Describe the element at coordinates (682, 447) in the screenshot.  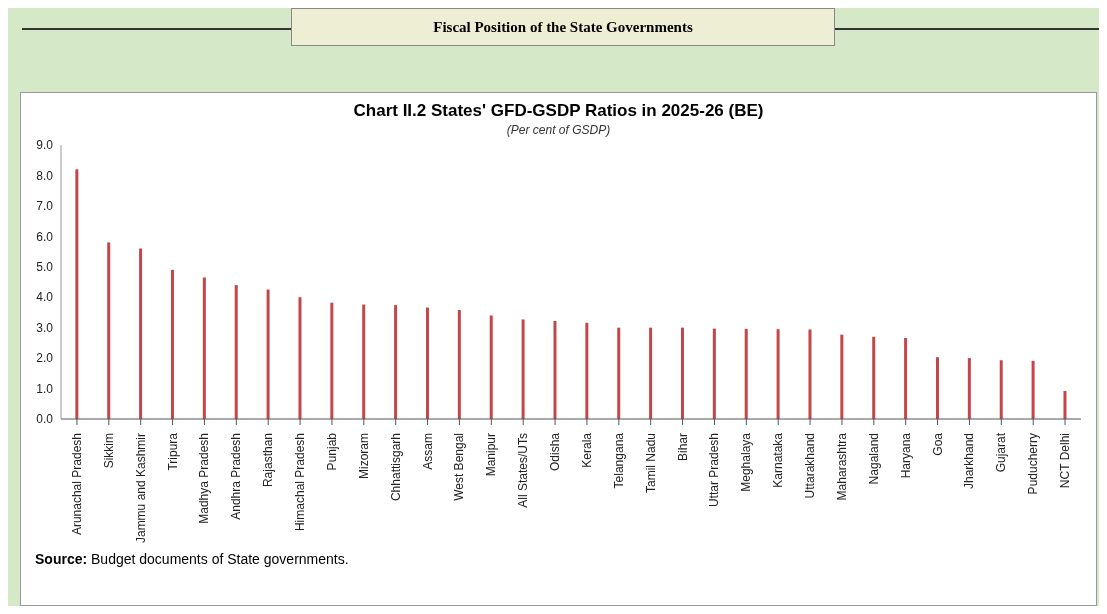
I see `x-tick-label: Bihar` at that location.